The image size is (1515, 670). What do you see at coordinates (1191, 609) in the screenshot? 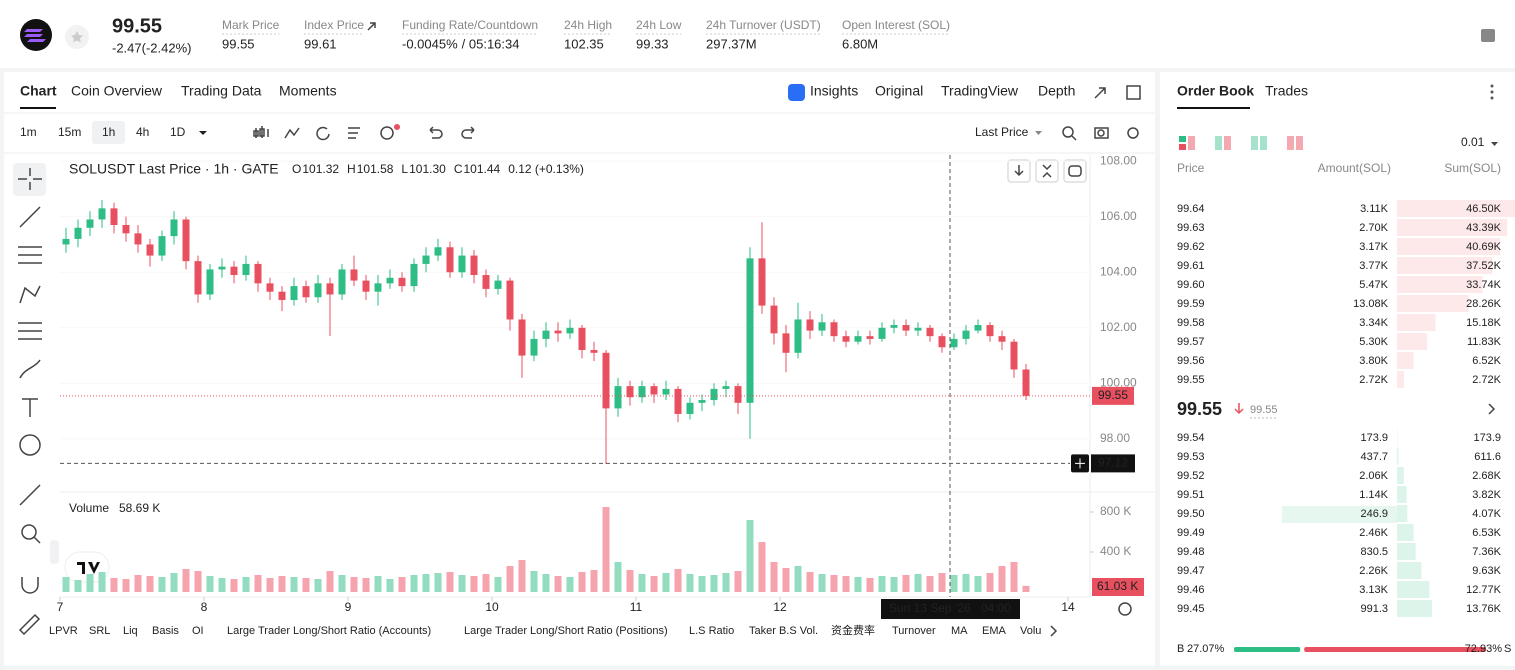
I see `book-price: 99.45` at bounding box center [1191, 609].